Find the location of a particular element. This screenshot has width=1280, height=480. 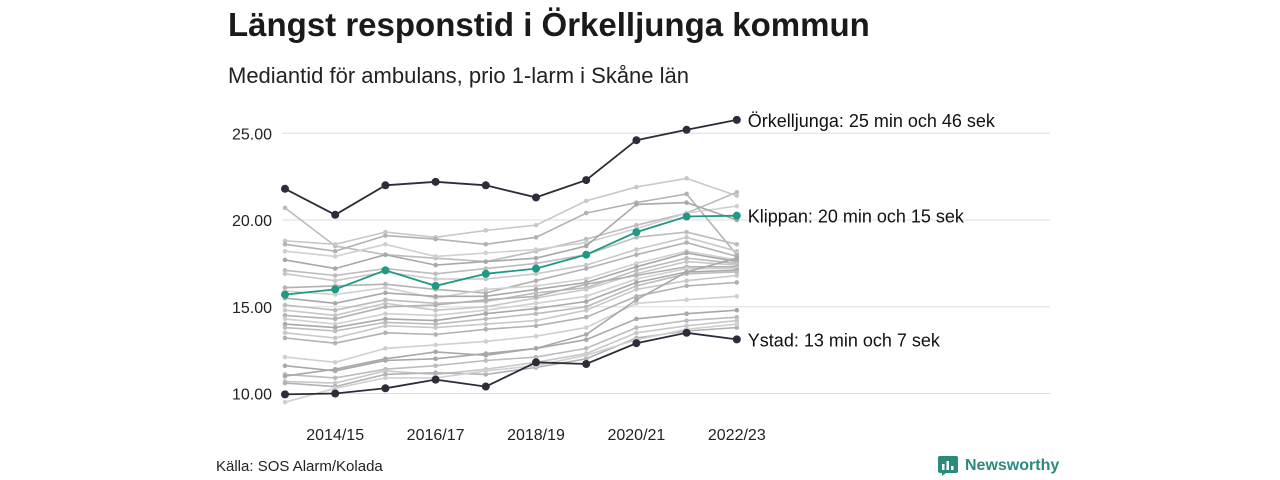

x-tick-label: 2022/23 is located at coordinates (737, 435).